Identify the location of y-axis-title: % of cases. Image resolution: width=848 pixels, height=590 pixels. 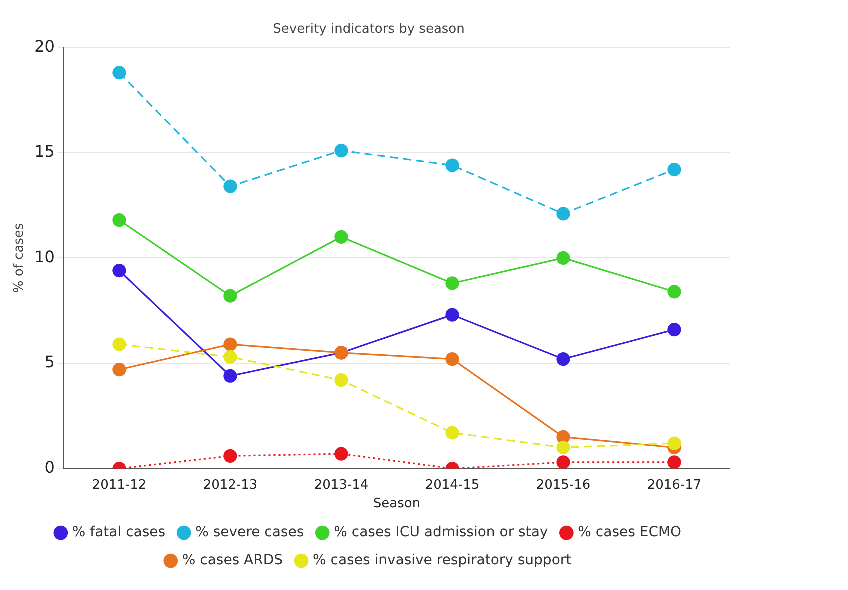
(20, 258).